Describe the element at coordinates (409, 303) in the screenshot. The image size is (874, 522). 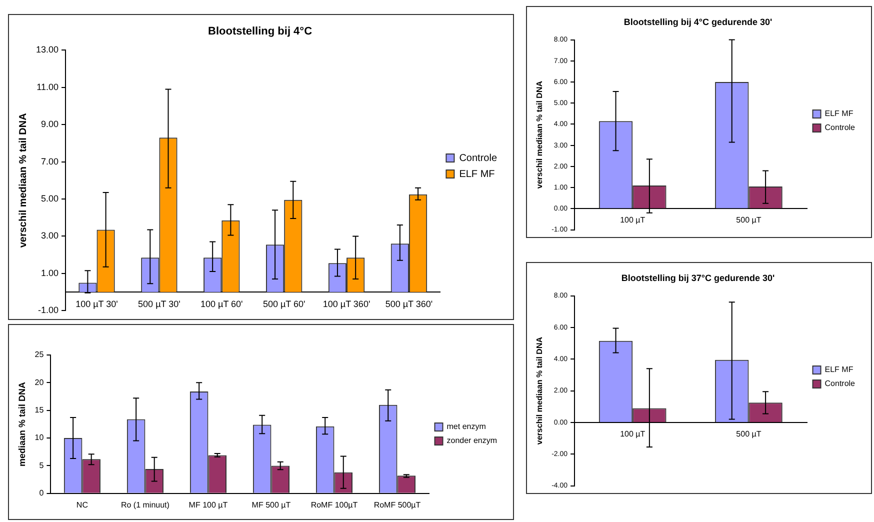
I see `x-tick-label: 500 µT 360'` at that location.